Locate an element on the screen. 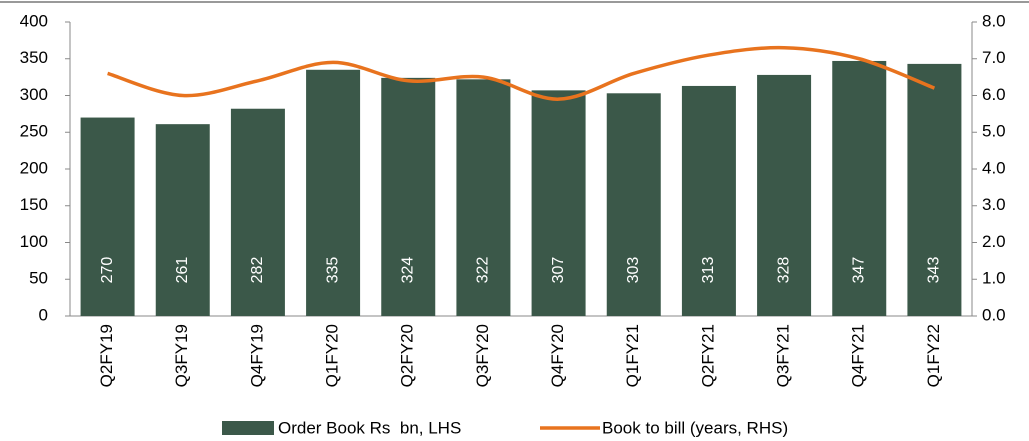  y-tick-label: 400 is located at coordinates (34, 20).